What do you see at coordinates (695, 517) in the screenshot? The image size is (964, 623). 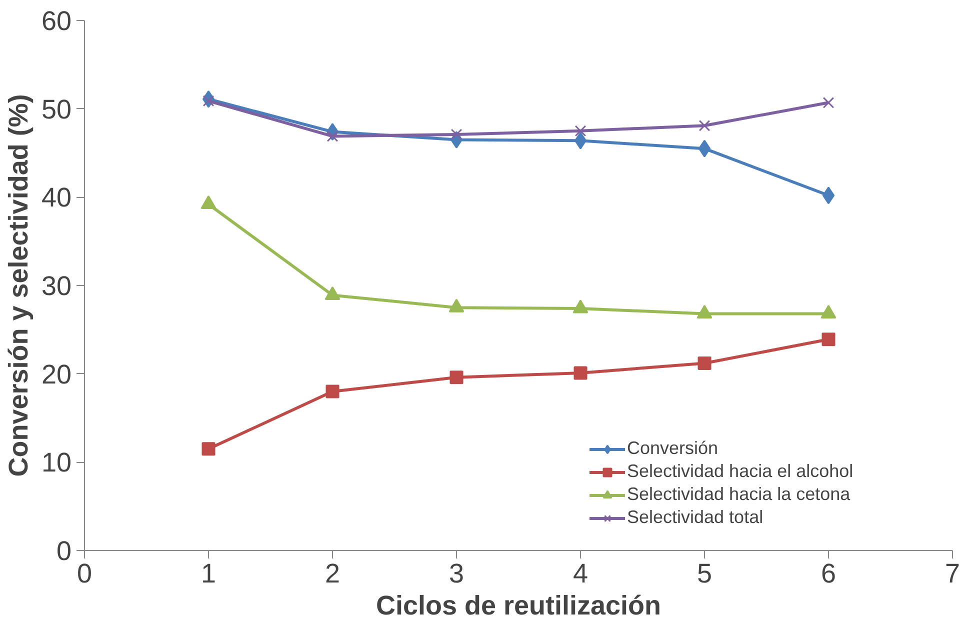 I see `legend-label: Selectividad total` at bounding box center [695, 517].